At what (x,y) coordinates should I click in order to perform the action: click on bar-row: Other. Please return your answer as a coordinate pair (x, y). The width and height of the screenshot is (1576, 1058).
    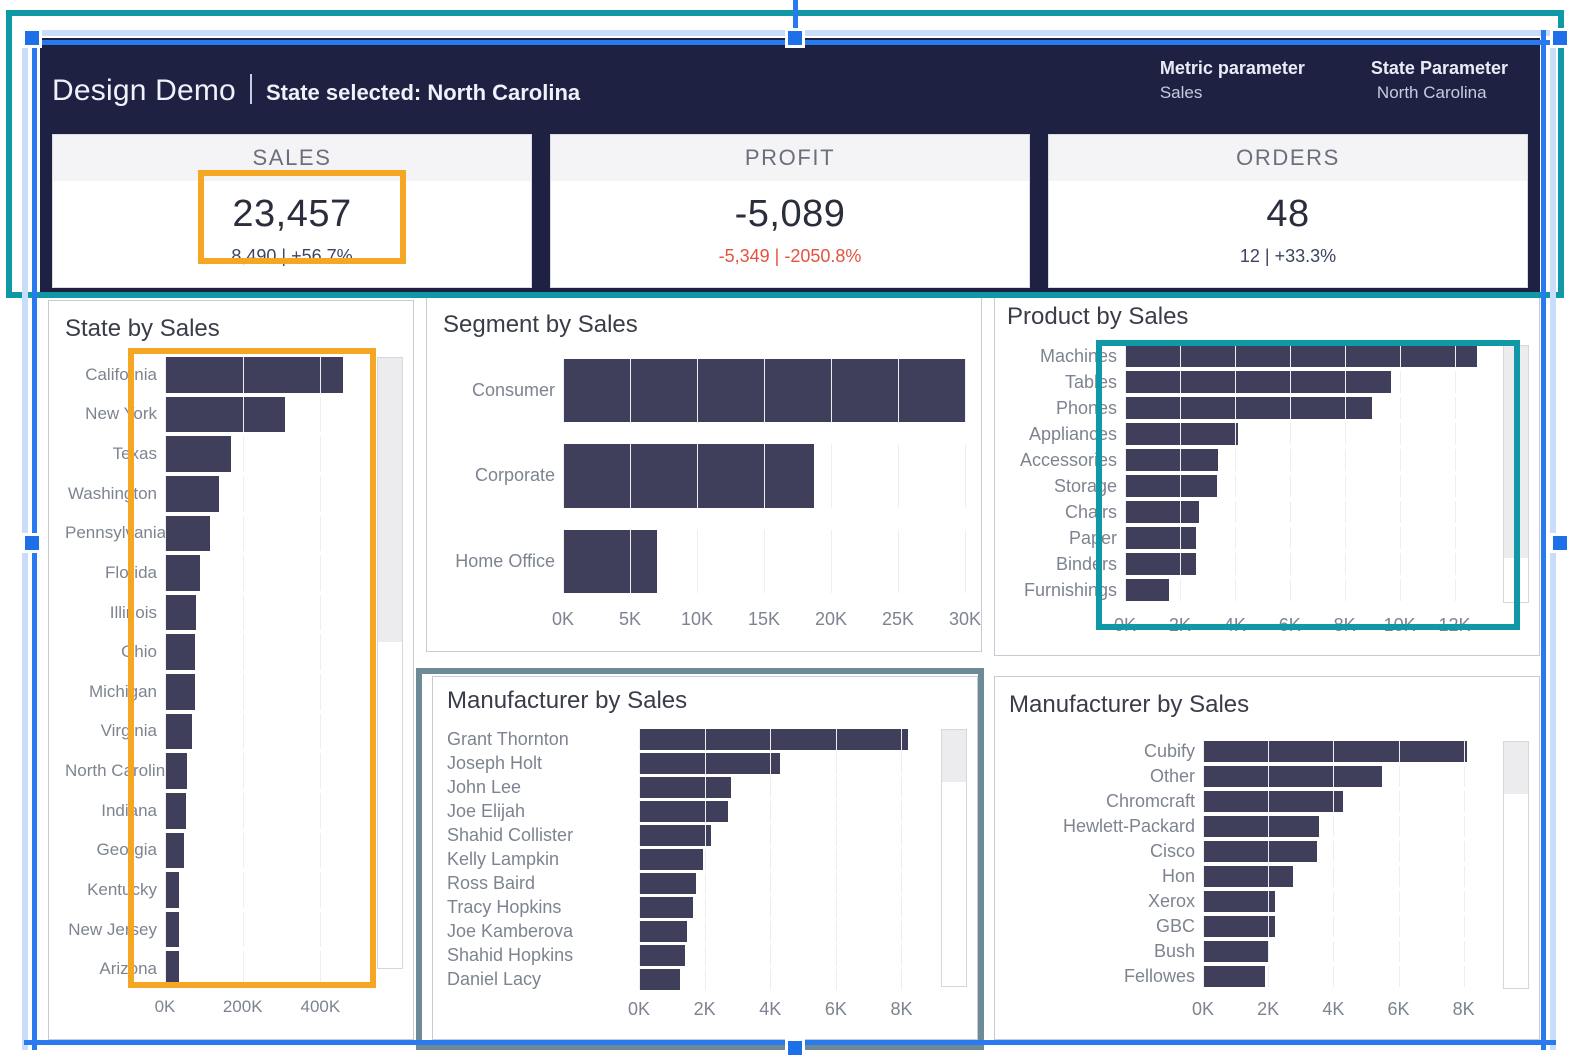
    Looking at the image, I should click on (1251, 776).